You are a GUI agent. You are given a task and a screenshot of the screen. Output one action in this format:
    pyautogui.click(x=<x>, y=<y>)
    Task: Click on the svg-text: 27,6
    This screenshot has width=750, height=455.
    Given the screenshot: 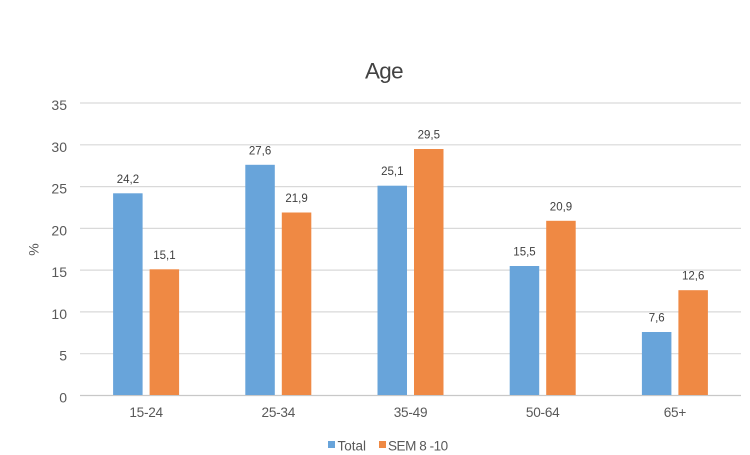 What is the action you would take?
    pyautogui.click(x=260, y=151)
    